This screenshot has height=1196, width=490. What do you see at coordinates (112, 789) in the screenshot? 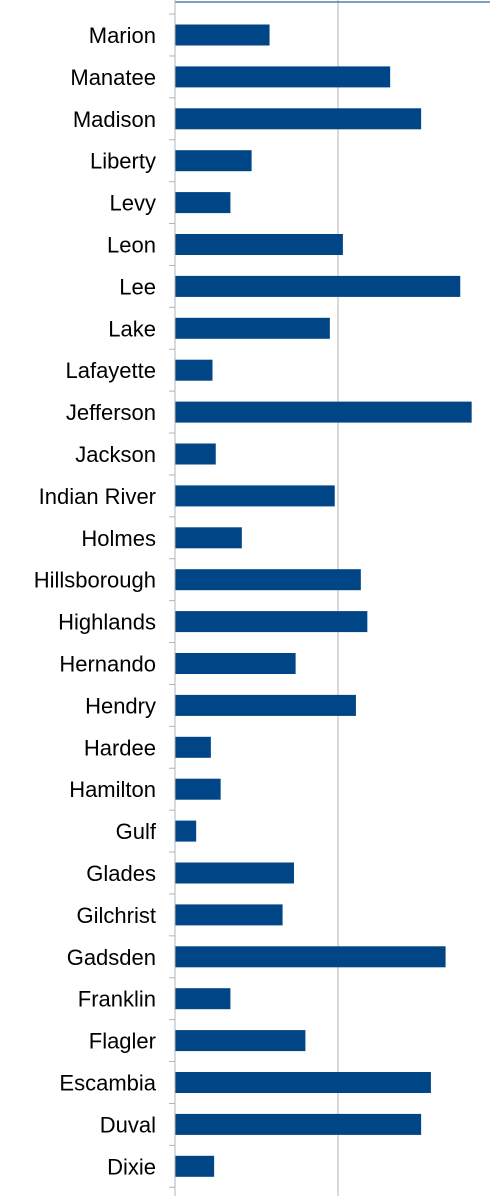
I see `category-label: Hamilton` at bounding box center [112, 789].